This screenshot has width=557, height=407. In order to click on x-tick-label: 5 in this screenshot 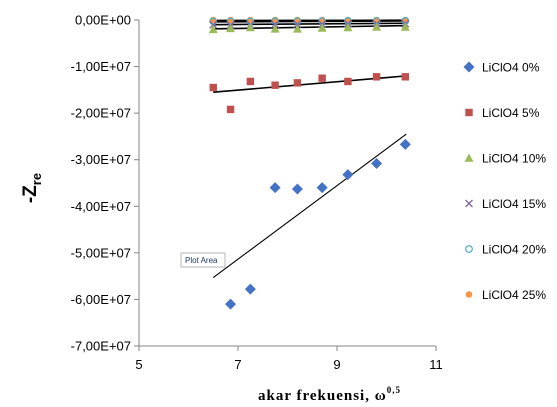, I will do `click(138, 364)`.